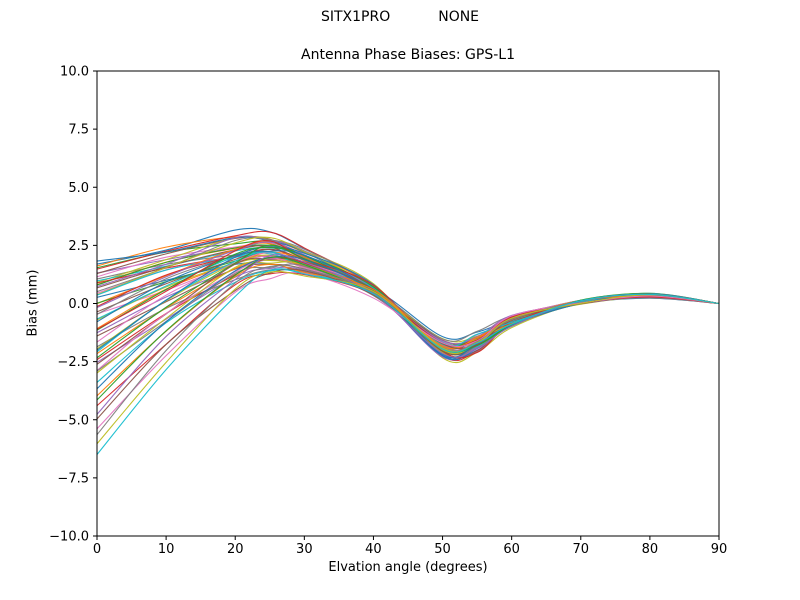 This screenshot has width=800, height=600. Describe the element at coordinates (235, 549) in the screenshot. I see `x-tick-label: 20` at that location.